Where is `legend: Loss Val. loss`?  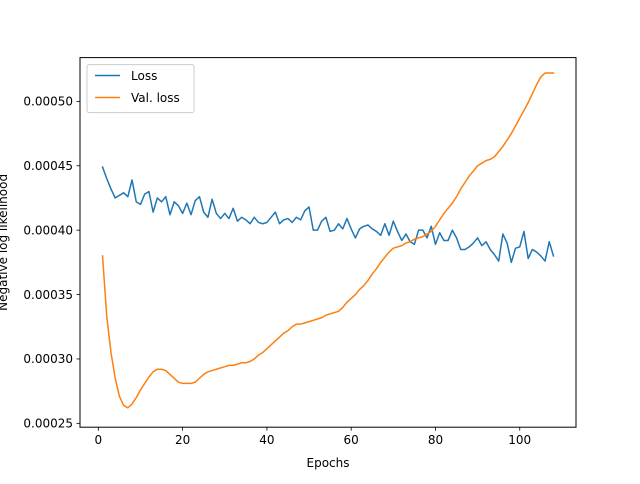 legend: Loss Val. loss is located at coordinates (140, 89).